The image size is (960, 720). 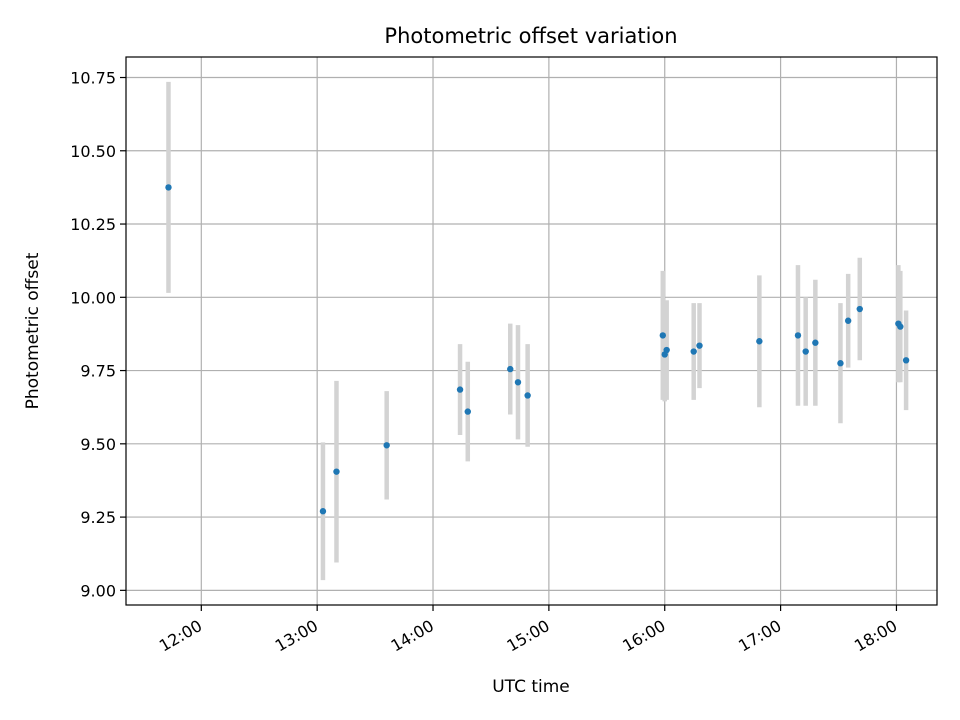 What do you see at coordinates (98, 590) in the screenshot?
I see `y-tick-label: 9.00` at bounding box center [98, 590].